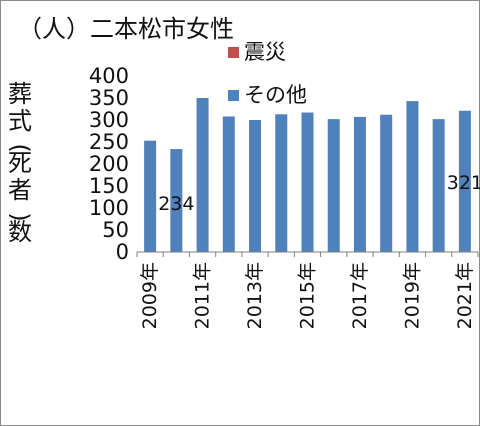  Describe the element at coordinates (412, 176) in the screenshot. I see `bar-2019年` at that location.